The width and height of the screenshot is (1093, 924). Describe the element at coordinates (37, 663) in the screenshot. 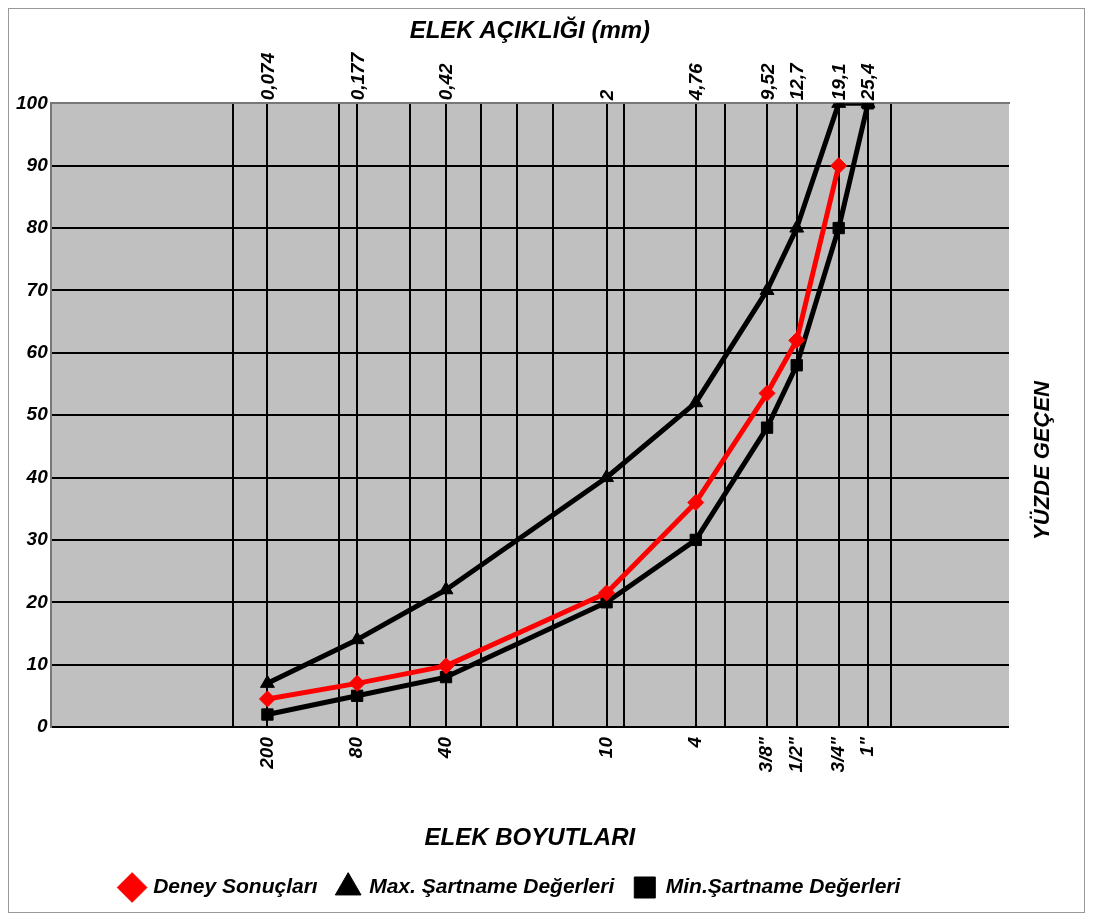

I see `y-tick-label: 10` at that location.